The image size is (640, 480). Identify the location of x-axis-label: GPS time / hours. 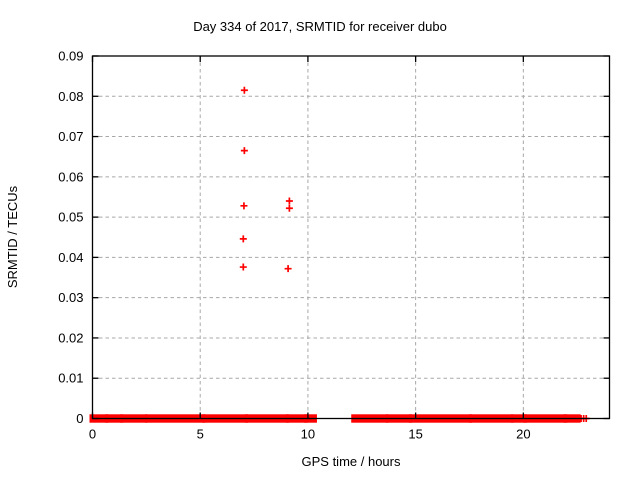
(351, 461).